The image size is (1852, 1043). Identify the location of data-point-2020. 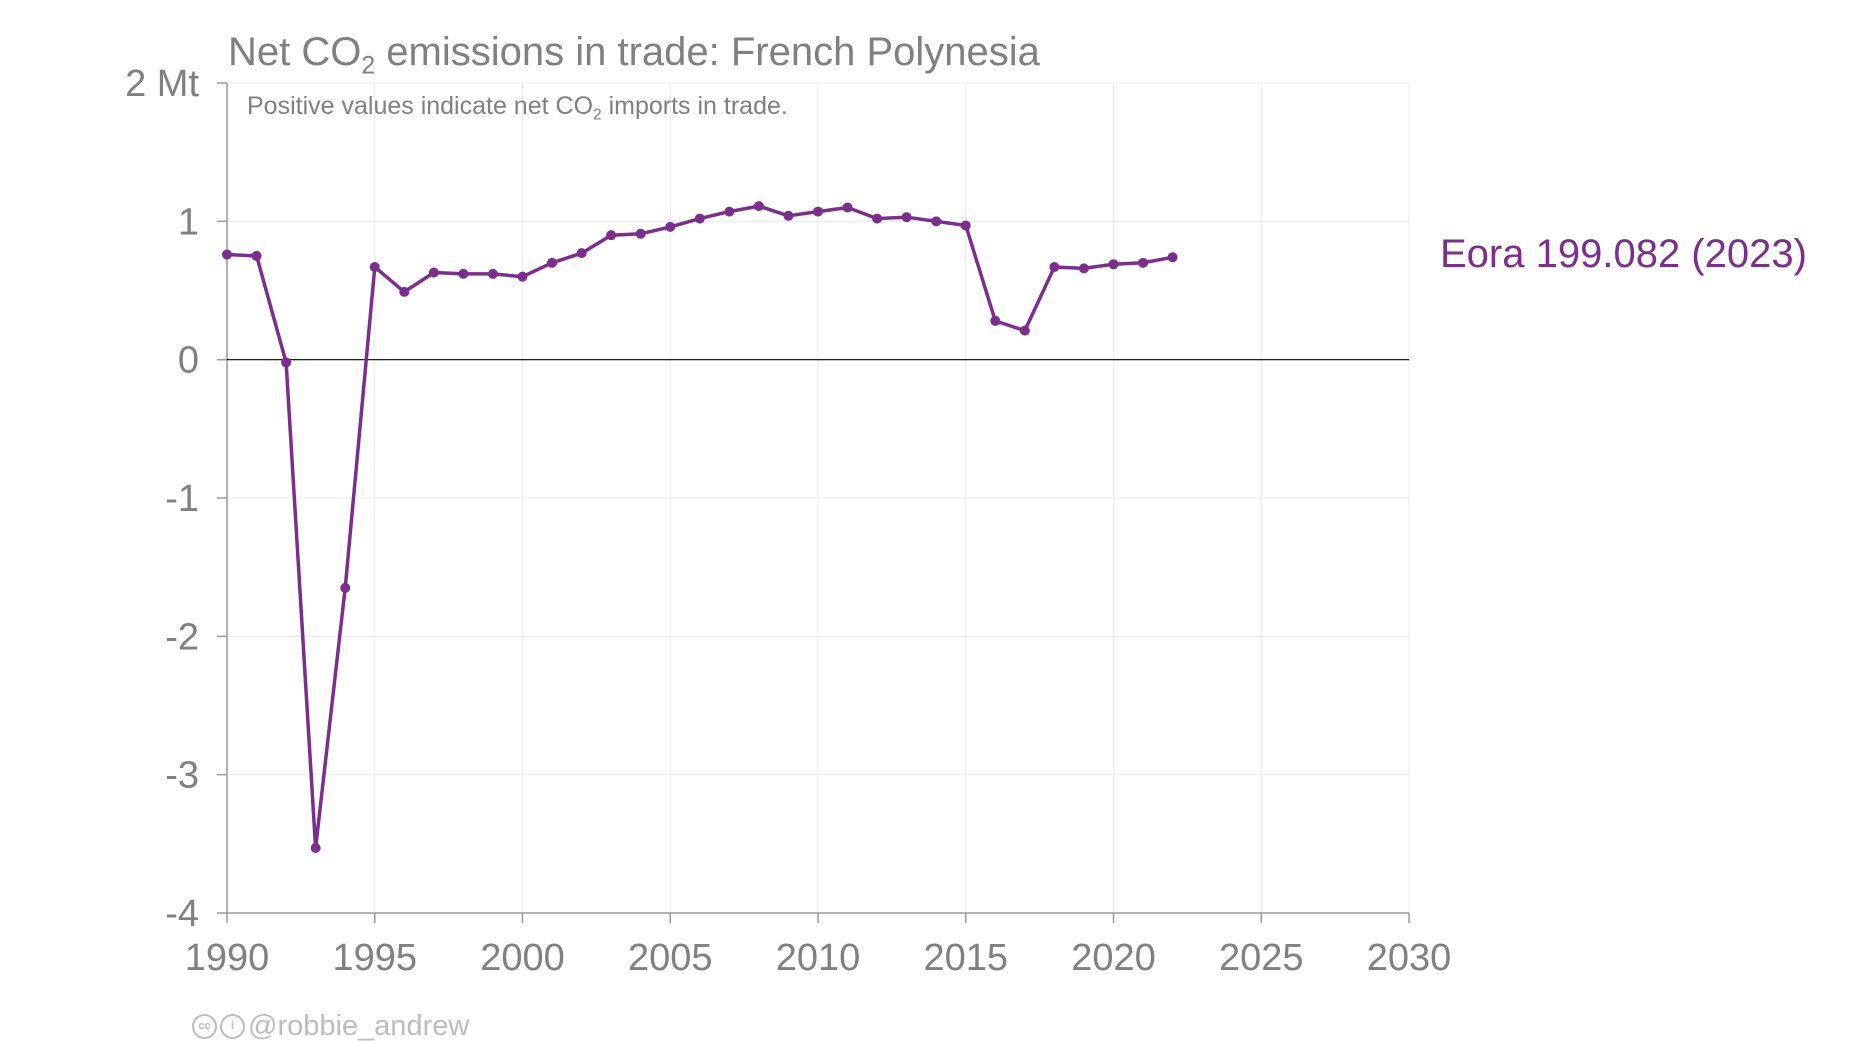
(1113, 264).